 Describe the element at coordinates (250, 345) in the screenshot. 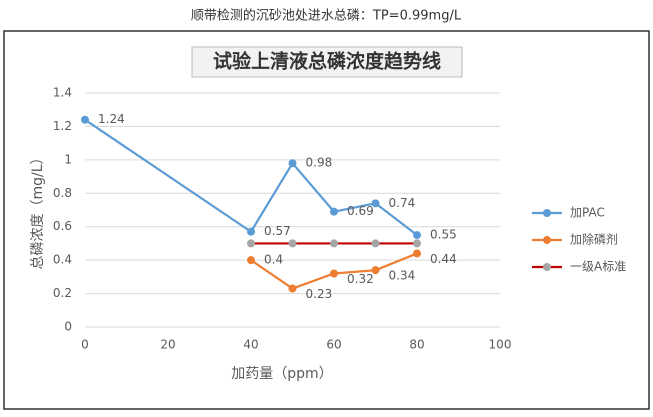

I see `x-tick-label: 40` at that location.